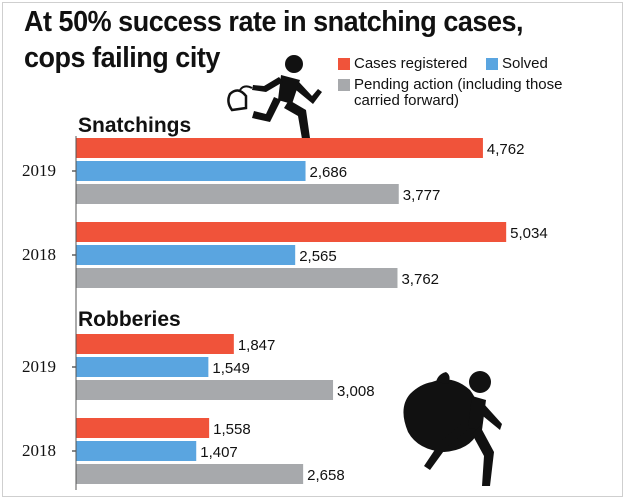 This screenshot has width=625, height=499. I want to click on legend-swatch-cases, so click(344, 64).